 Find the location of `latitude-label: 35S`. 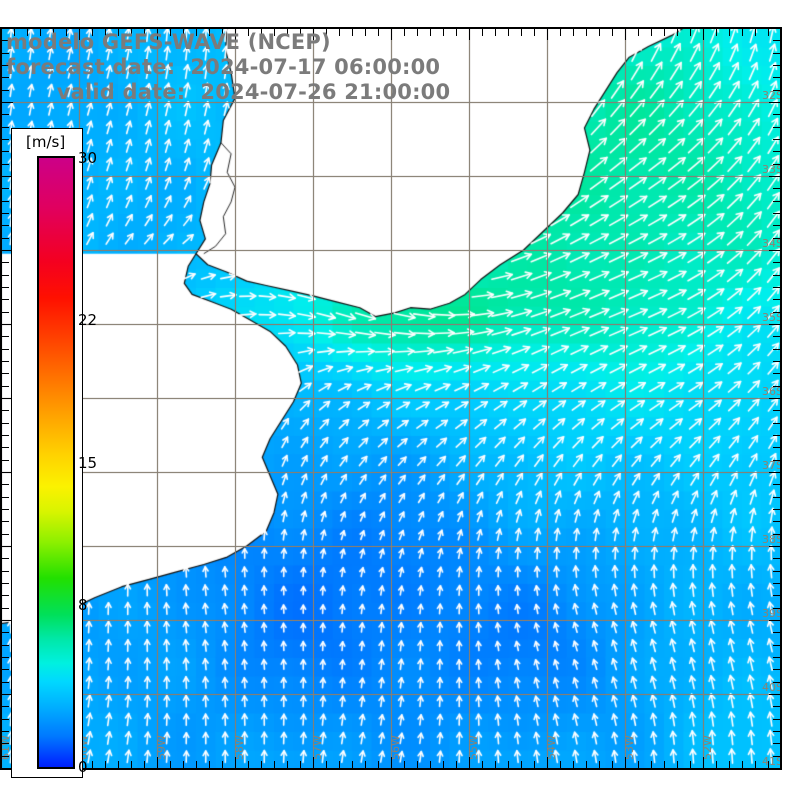

latitude-label: 35S is located at coordinates (771, 317).